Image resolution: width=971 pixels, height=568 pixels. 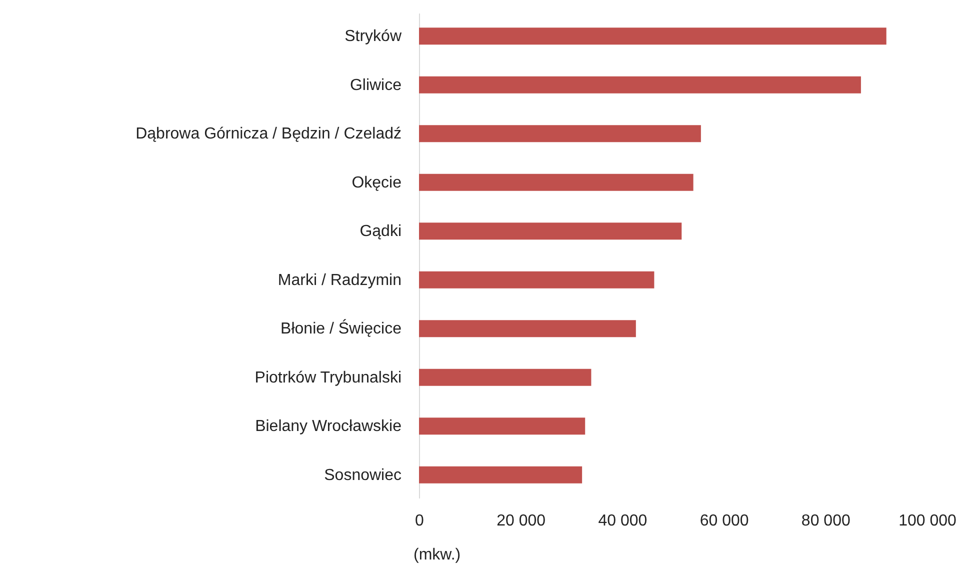 What do you see at coordinates (340, 280) in the screenshot?
I see `y-tick-label: Marki / Radzymin` at bounding box center [340, 280].